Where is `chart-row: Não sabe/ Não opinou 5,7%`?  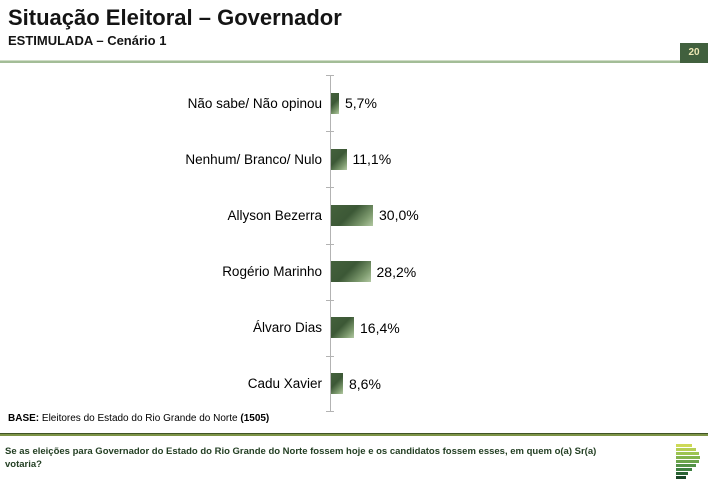 chart-row: Não sabe/ Não opinou 5,7% is located at coordinates (354, 103).